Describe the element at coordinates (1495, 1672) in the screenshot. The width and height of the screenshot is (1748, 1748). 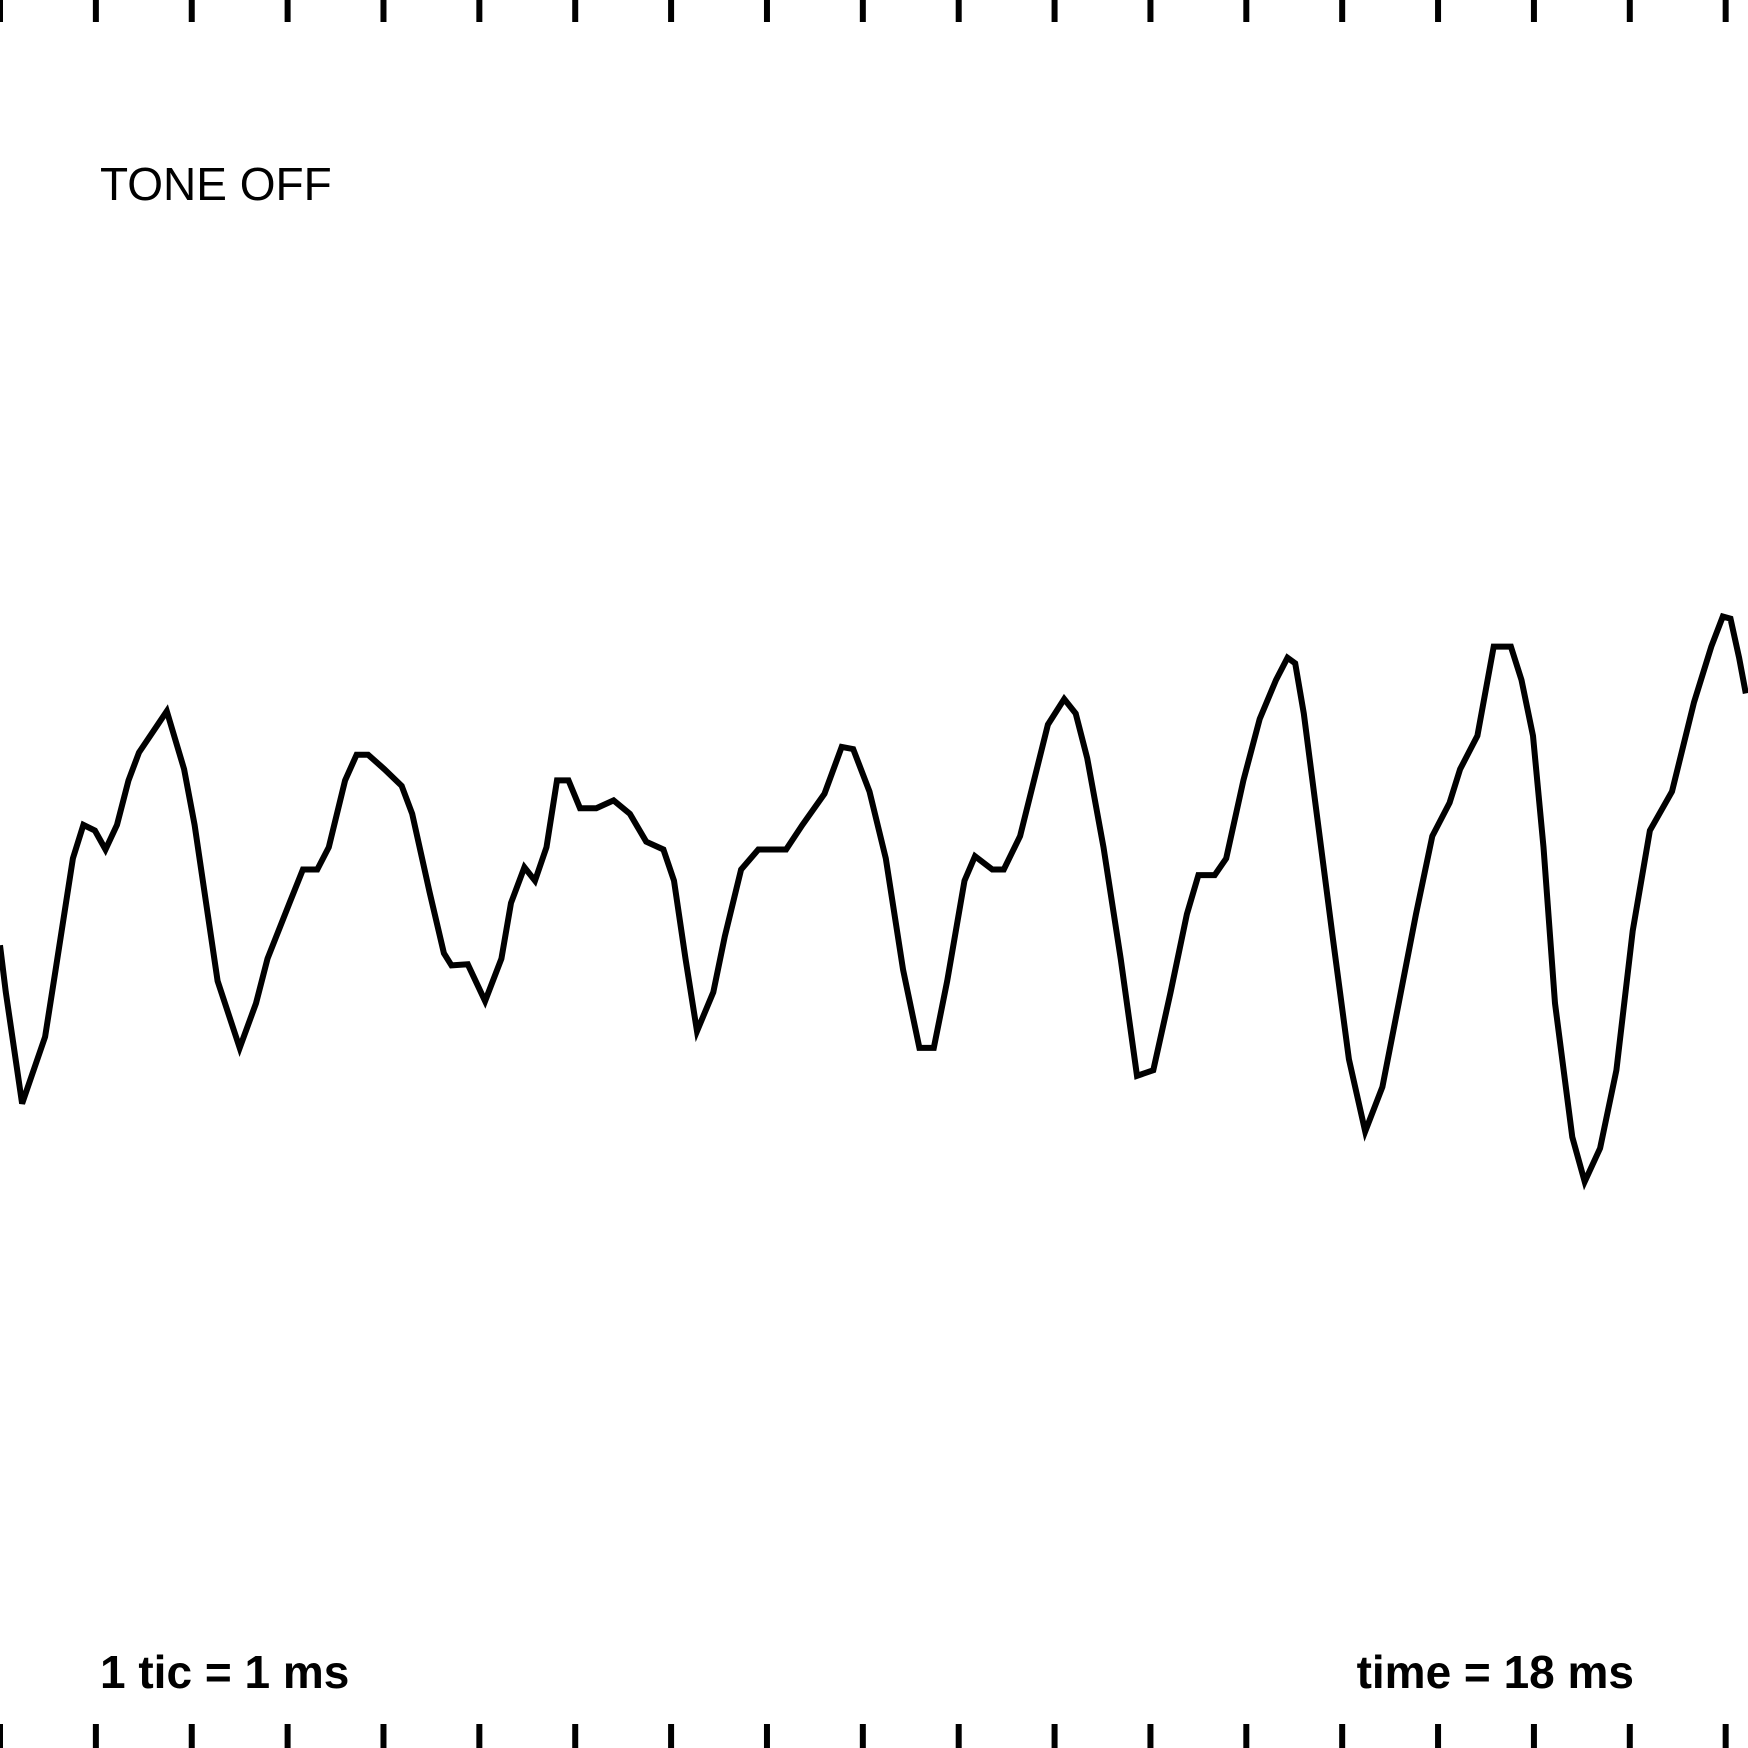
I see `time-label: time = 18 ms` at that location.